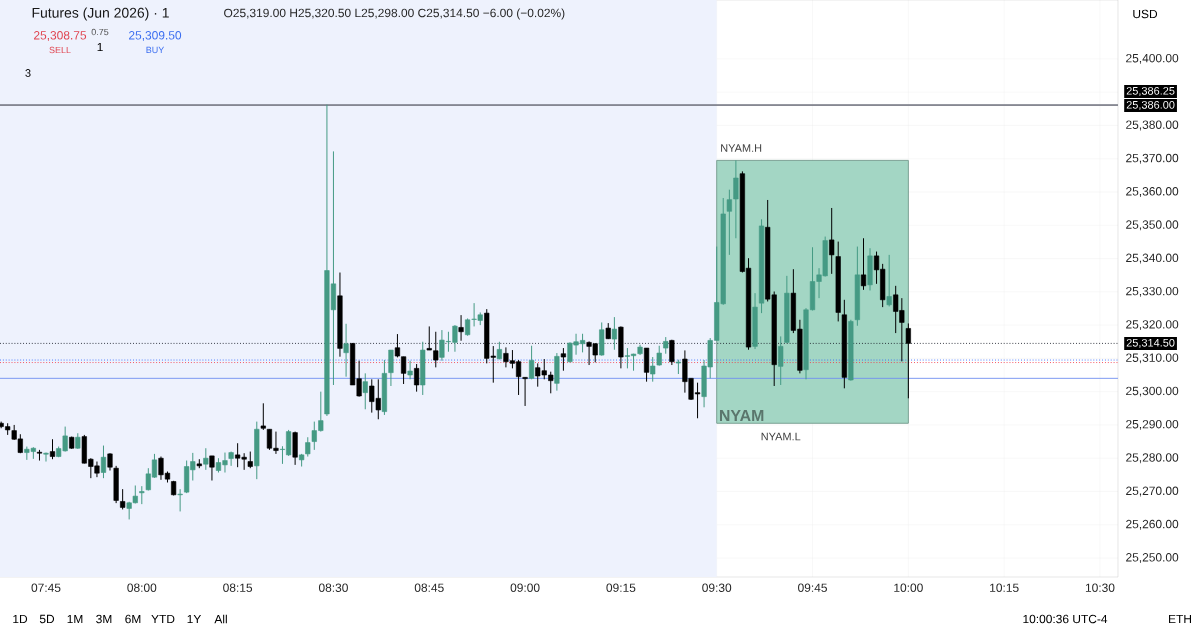 The width and height of the screenshot is (1200, 634). Describe the element at coordinates (1152, 491) in the screenshot. I see `y-tick-label: 25,270.00` at that location.